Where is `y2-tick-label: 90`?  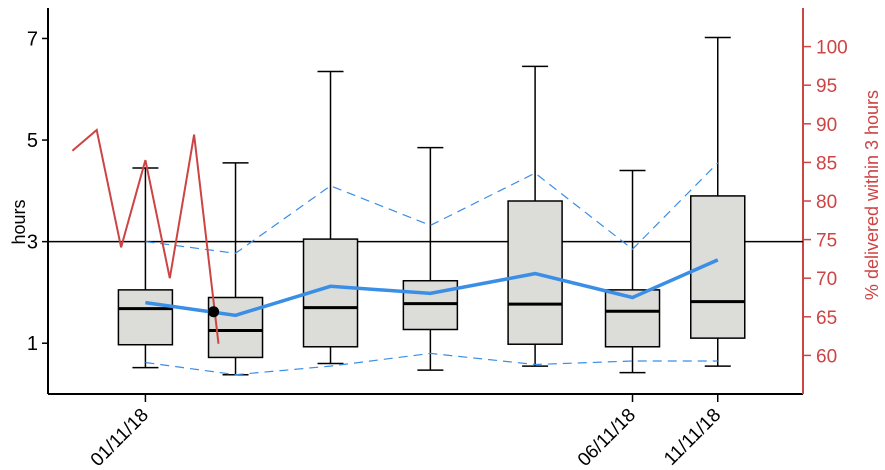 y2-tick-label: 90 is located at coordinates (826, 125).